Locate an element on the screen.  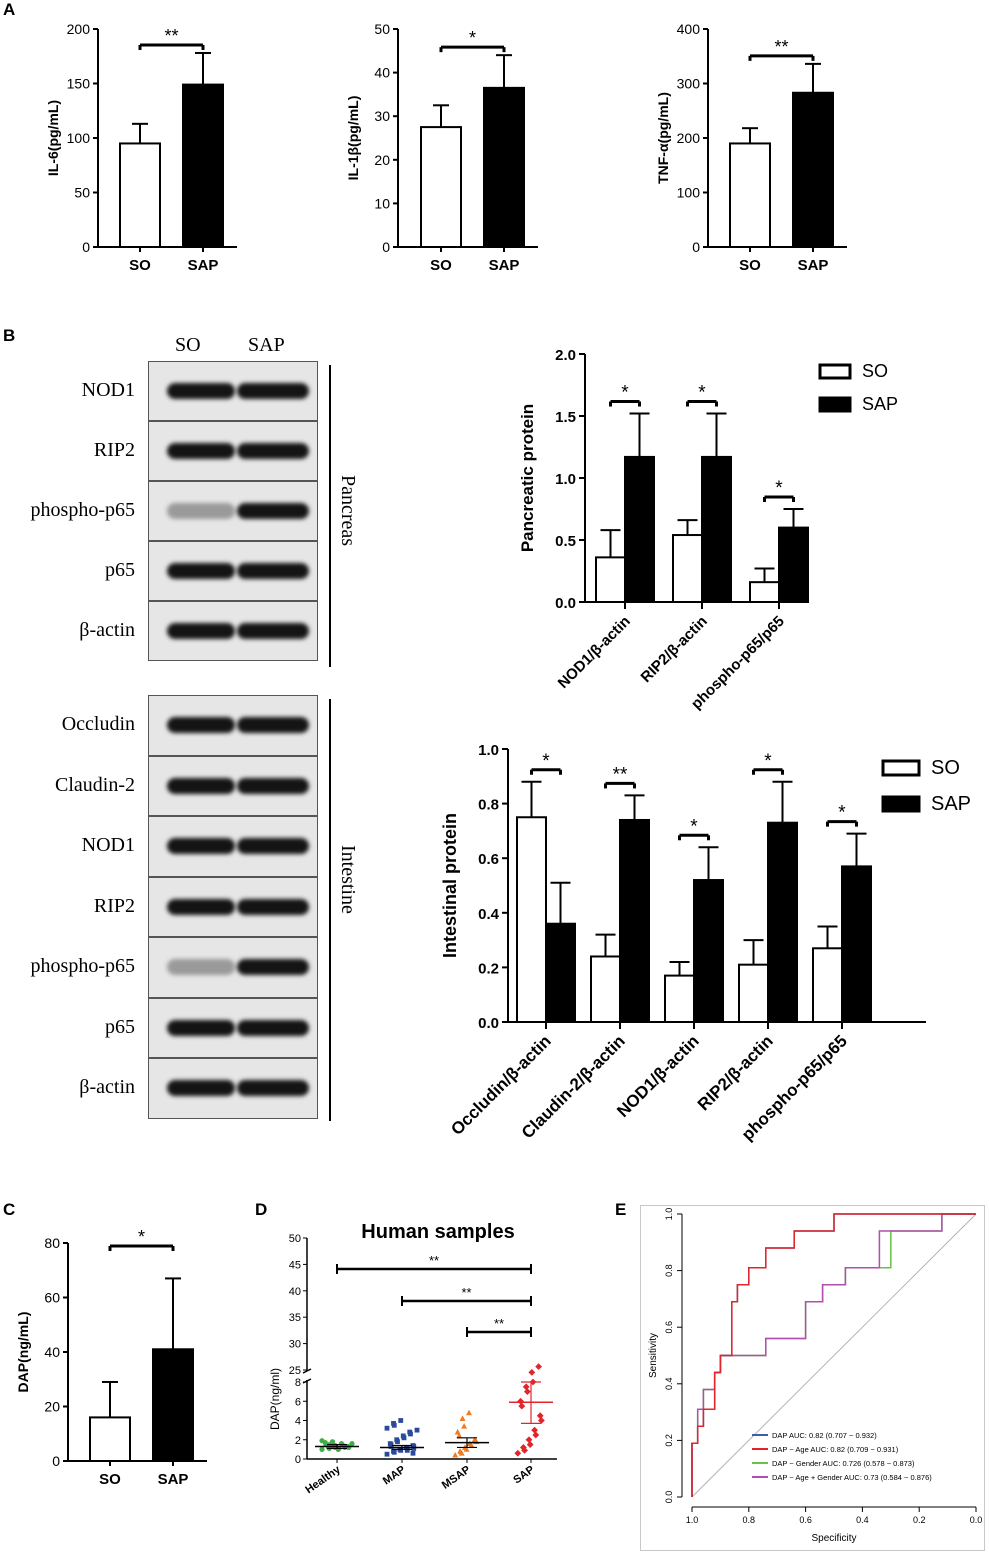
y-tick-label: 1.0 is located at coordinates (565, 479).